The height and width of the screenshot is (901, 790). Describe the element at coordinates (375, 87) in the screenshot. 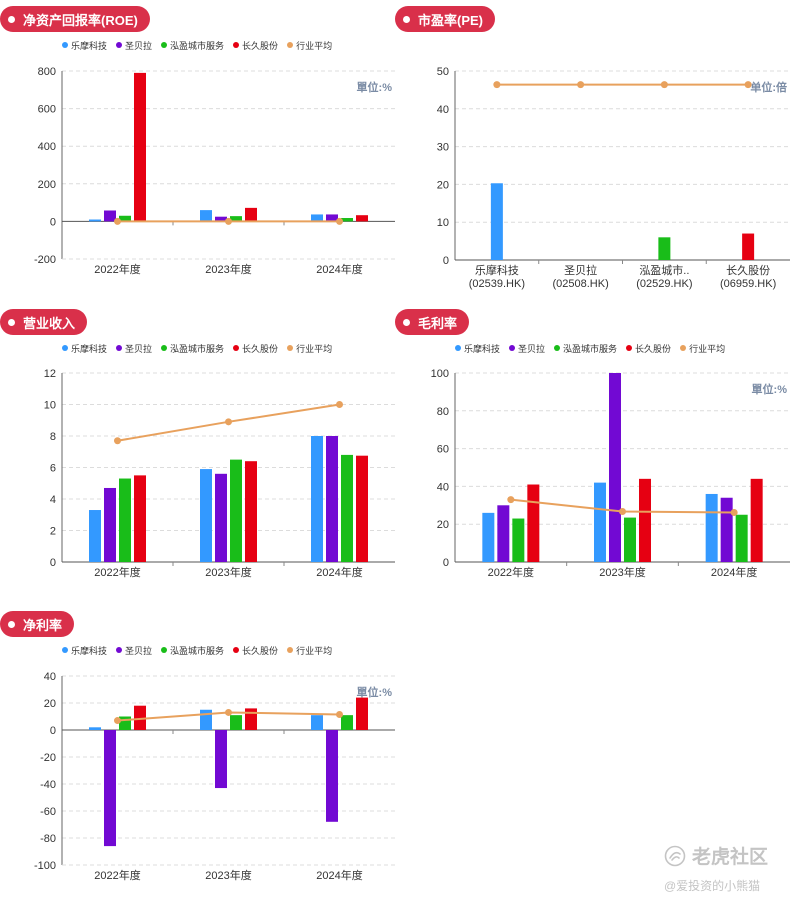

I see `unit-label: 單位:%` at that location.